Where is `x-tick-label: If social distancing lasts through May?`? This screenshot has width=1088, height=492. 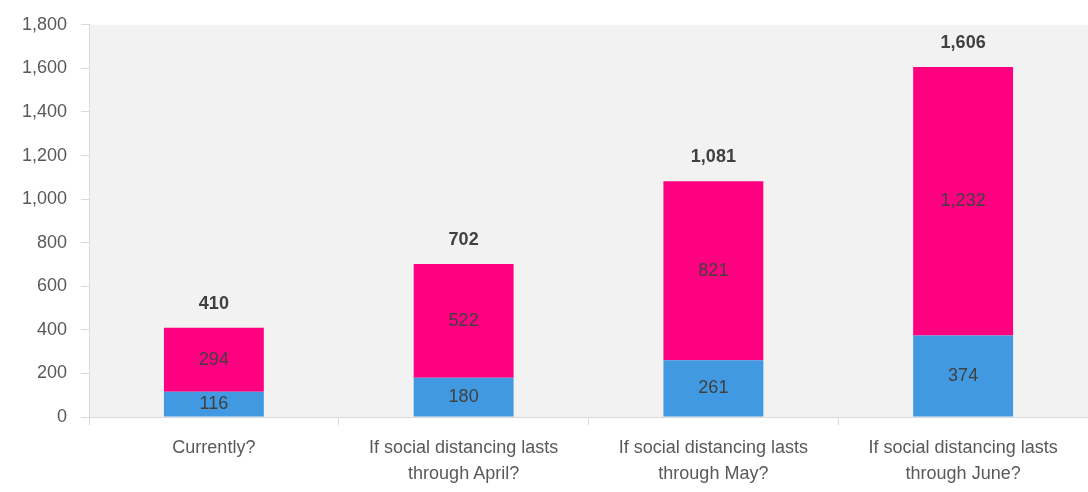 x-tick-label: If social distancing lasts through May? is located at coordinates (713, 460).